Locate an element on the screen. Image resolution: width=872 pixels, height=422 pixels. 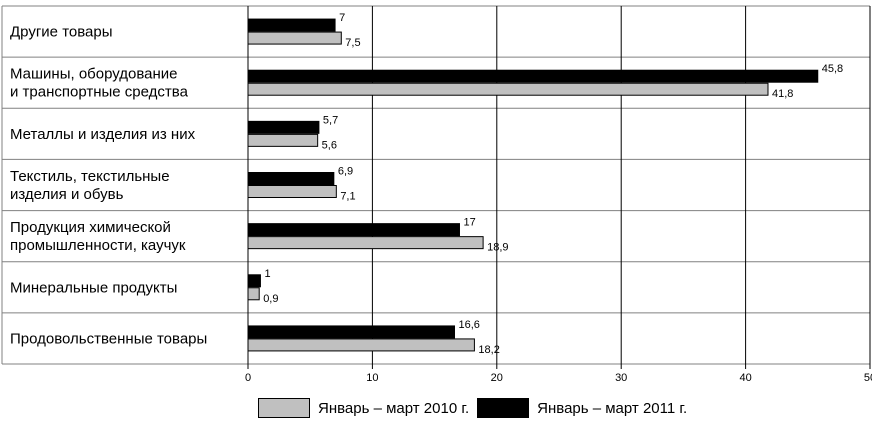
category-label: Минеральные продукты is located at coordinates (93, 287).